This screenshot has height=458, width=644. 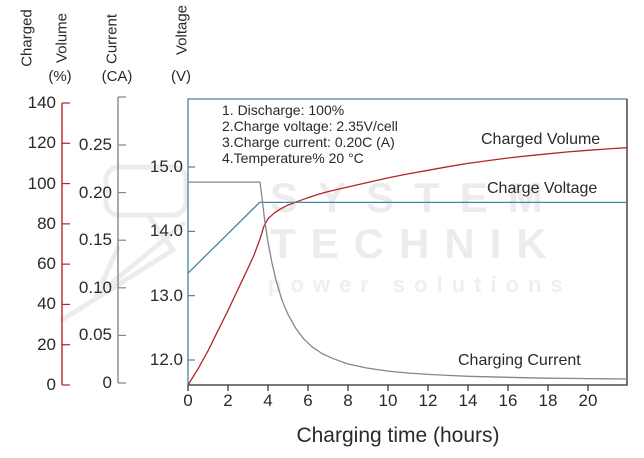 What do you see at coordinates (181, 76) in the screenshot?
I see `voltage-axis-unit: (V)` at bounding box center [181, 76].